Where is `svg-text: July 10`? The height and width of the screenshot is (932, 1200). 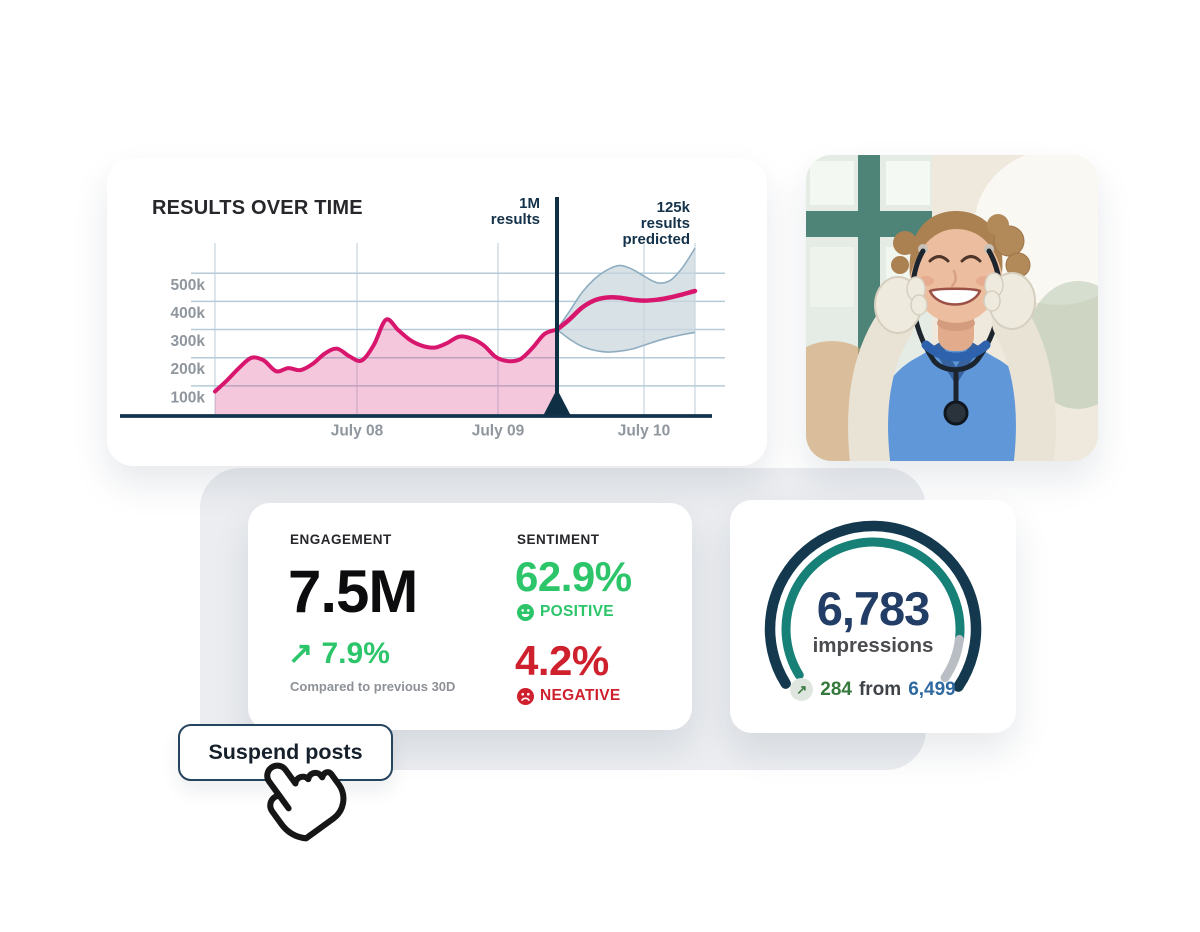 svg-text: July 10 is located at coordinates (644, 431).